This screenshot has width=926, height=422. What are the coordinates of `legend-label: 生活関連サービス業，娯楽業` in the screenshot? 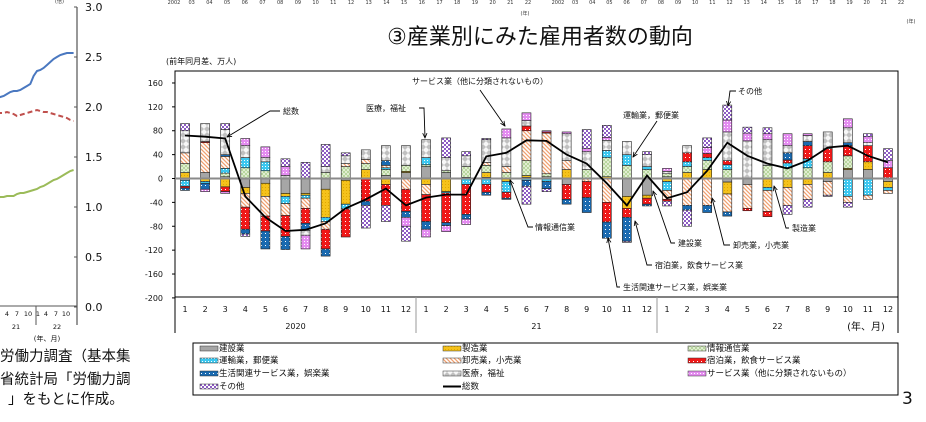 It's located at (274, 373).